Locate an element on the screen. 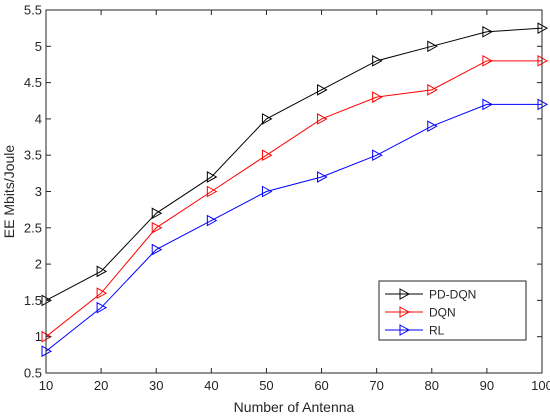 This screenshot has width=550, height=417. x-tick-label: 30 is located at coordinates (156, 385).